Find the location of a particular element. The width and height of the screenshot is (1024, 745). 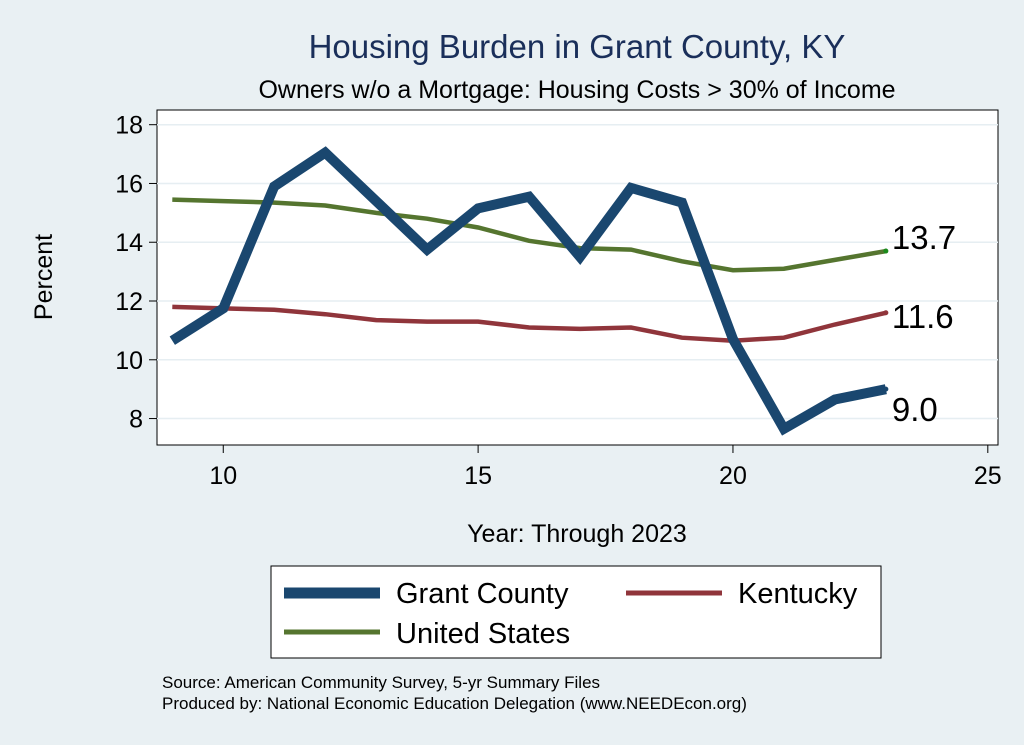

end-label-united-states: 13.7 is located at coordinates (924, 237).